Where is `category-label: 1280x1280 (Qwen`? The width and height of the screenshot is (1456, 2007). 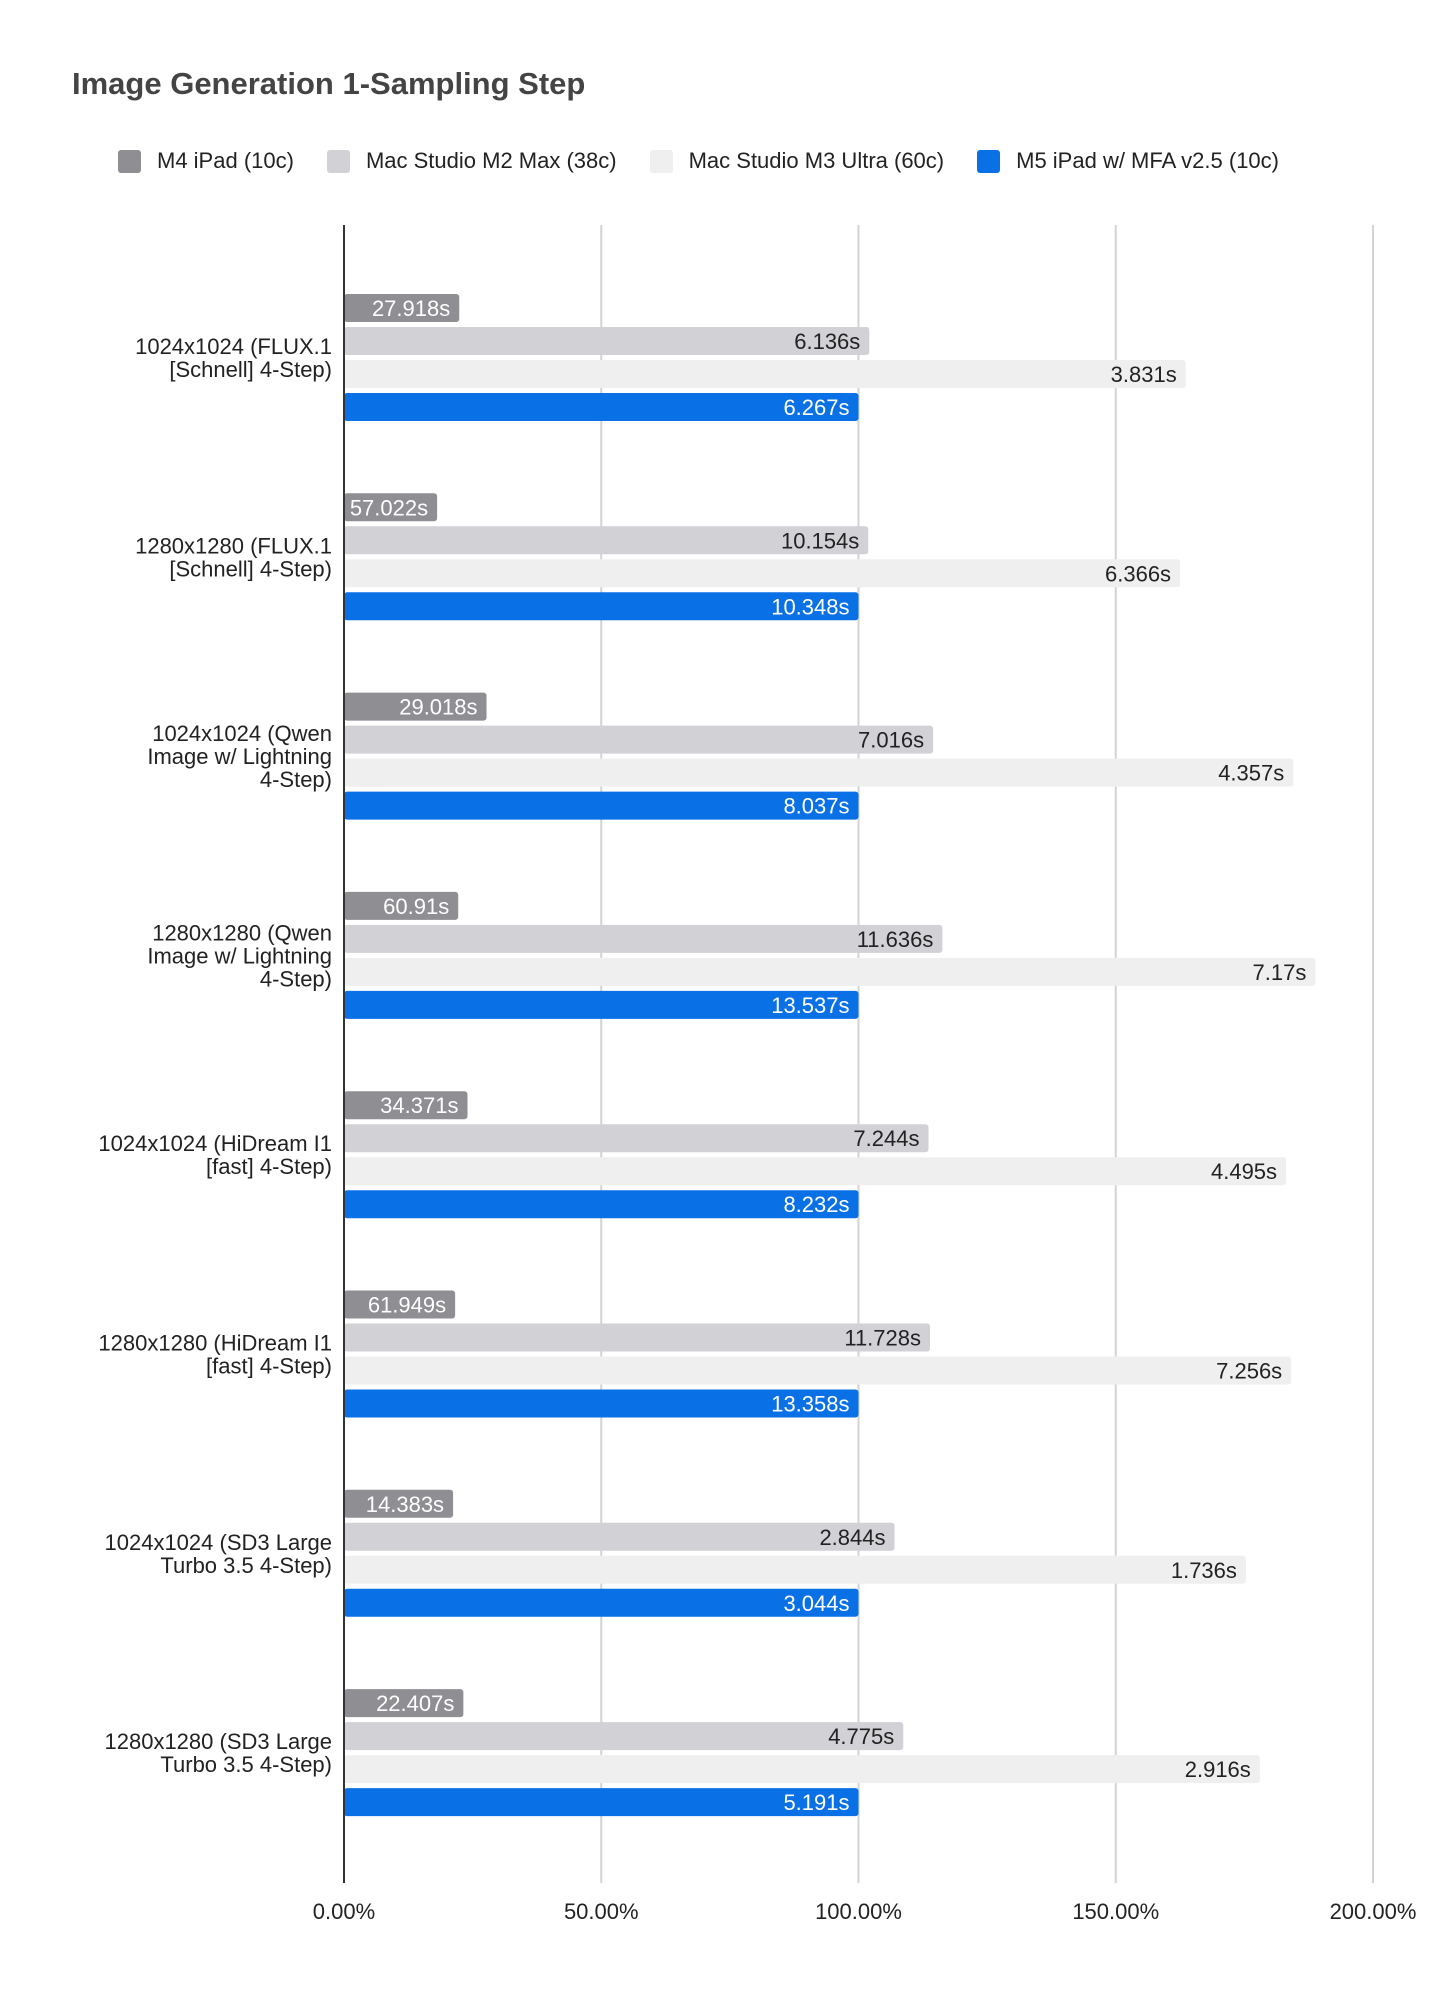 category-label: 1280x1280 (Qwen is located at coordinates (242, 932).